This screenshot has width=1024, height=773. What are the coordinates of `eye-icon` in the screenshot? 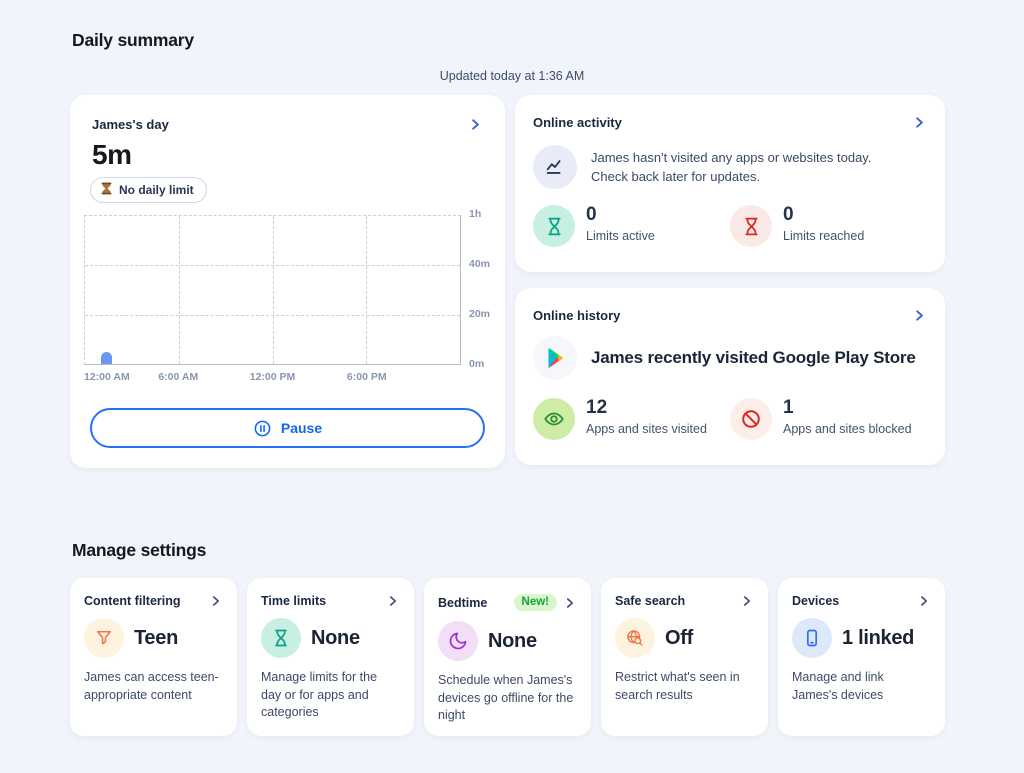 It's located at (554, 419).